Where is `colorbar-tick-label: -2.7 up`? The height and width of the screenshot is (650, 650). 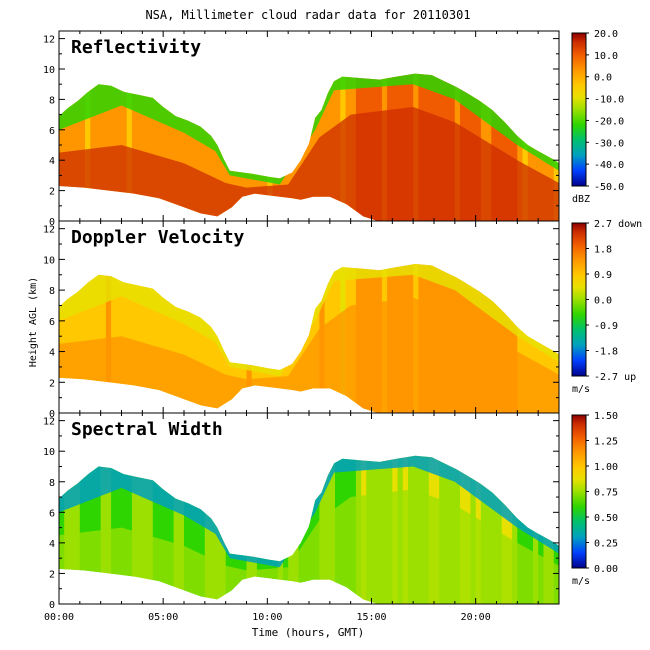 colorbar-tick-label: -2.7 up is located at coordinates (615, 377).